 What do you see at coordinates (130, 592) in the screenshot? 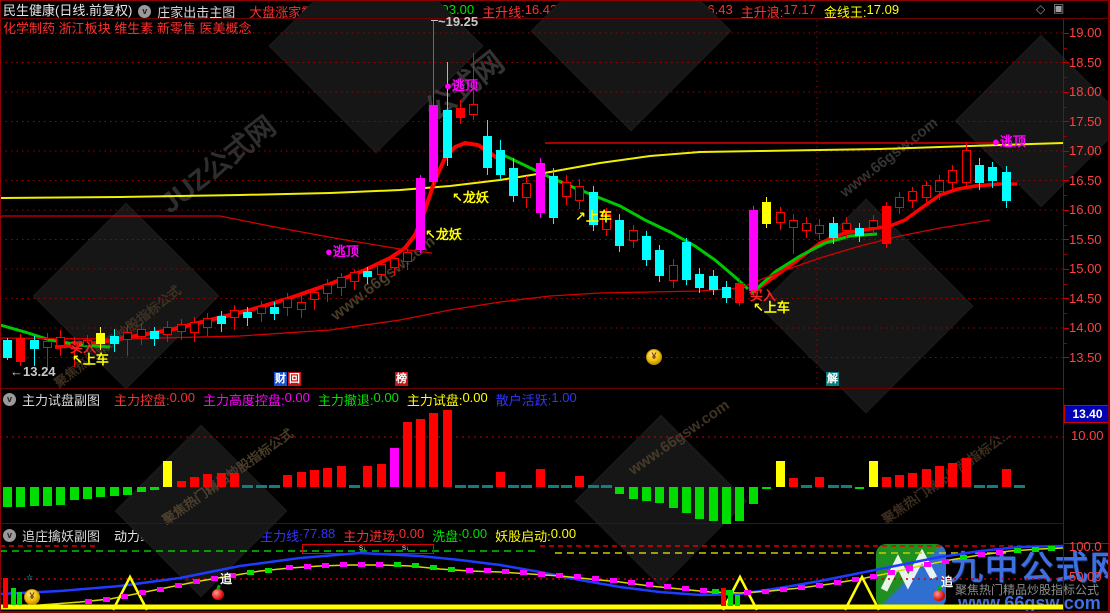
I see `signal-triangle` at bounding box center [130, 592].